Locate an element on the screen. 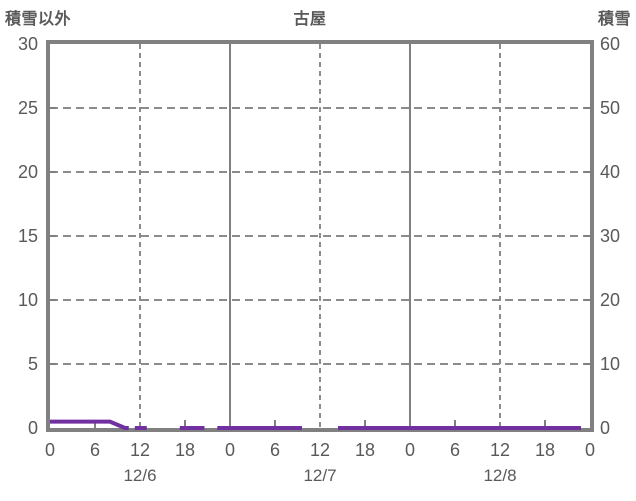  left-axis-label-15: 15 is located at coordinates (27, 236).